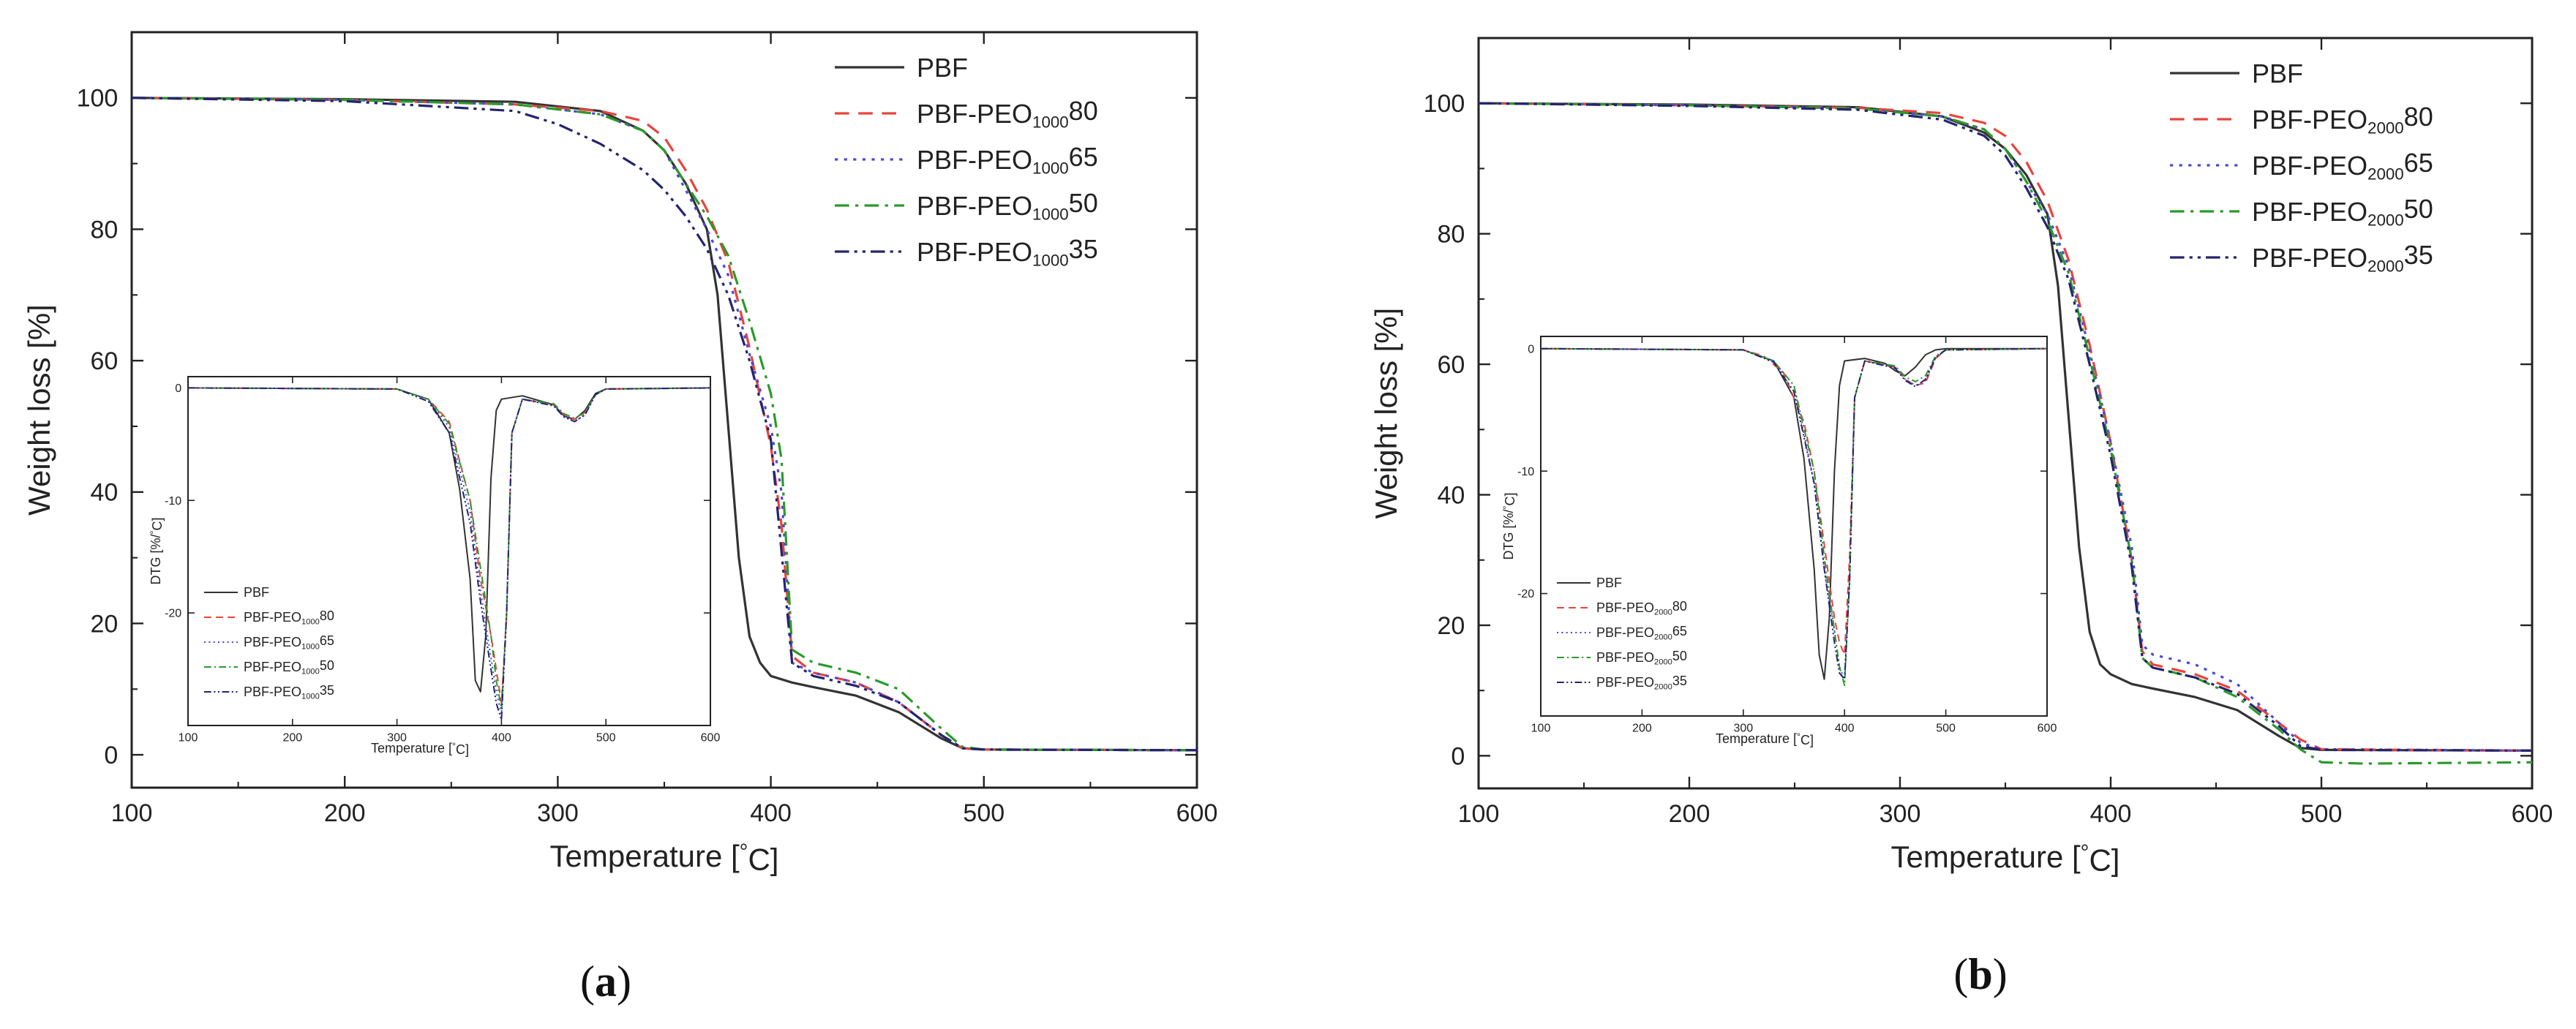 This screenshot has width=2576, height=1029. I want to click on inset-legend-label-3: PBF-PEO200050, so click(1641, 657).